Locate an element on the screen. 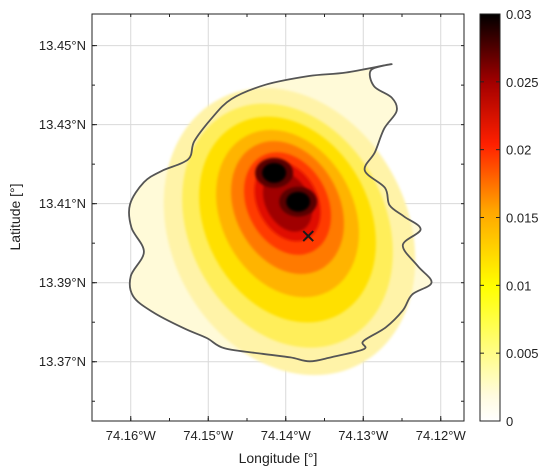 The image size is (550, 471). colorbar-tick-label: 0.01 is located at coordinates (518, 285).